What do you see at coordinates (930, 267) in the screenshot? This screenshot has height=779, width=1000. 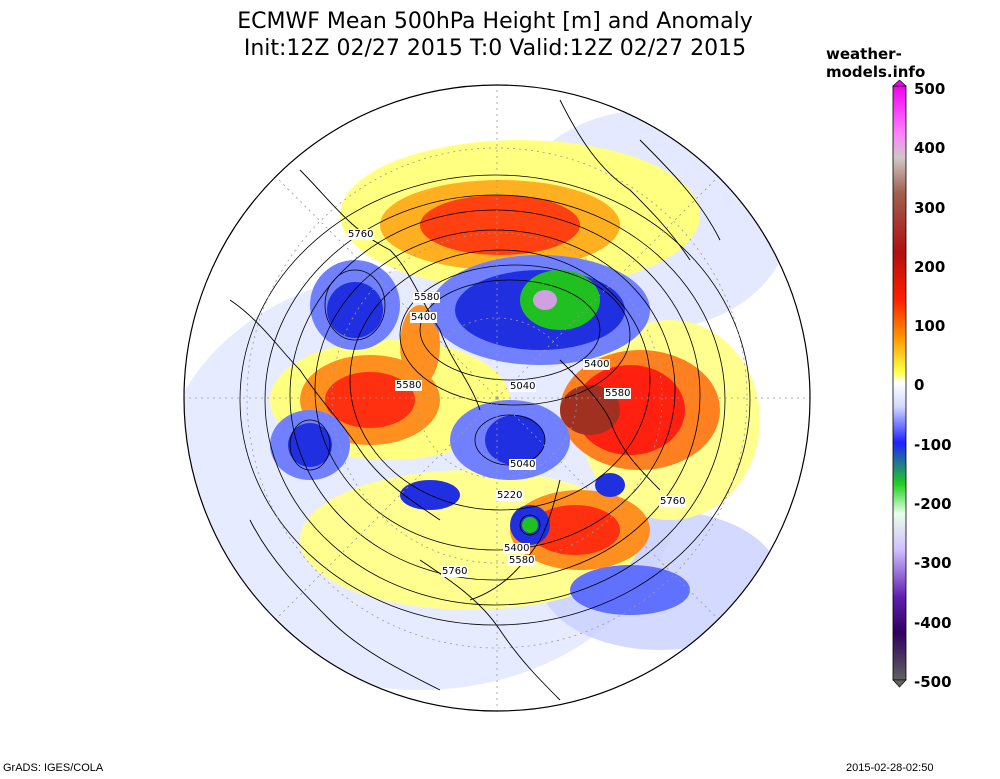 I see `colorbar-label: 200` at bounding box center [930, 267].